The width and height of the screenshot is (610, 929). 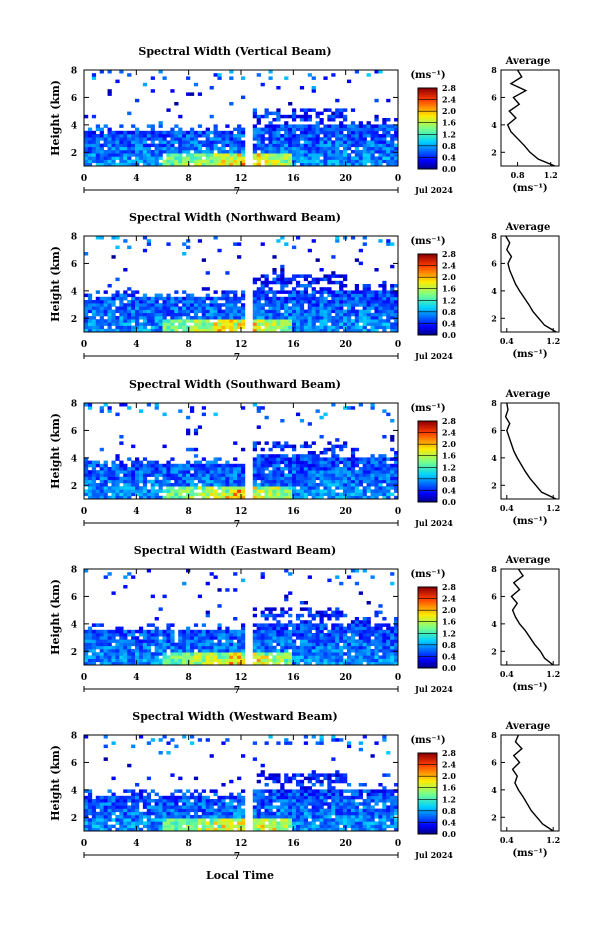 What do you see at coordinates (74, 459) in the screenshot?
I see `y-tick-label: 4` at bounding box center [74, 459].